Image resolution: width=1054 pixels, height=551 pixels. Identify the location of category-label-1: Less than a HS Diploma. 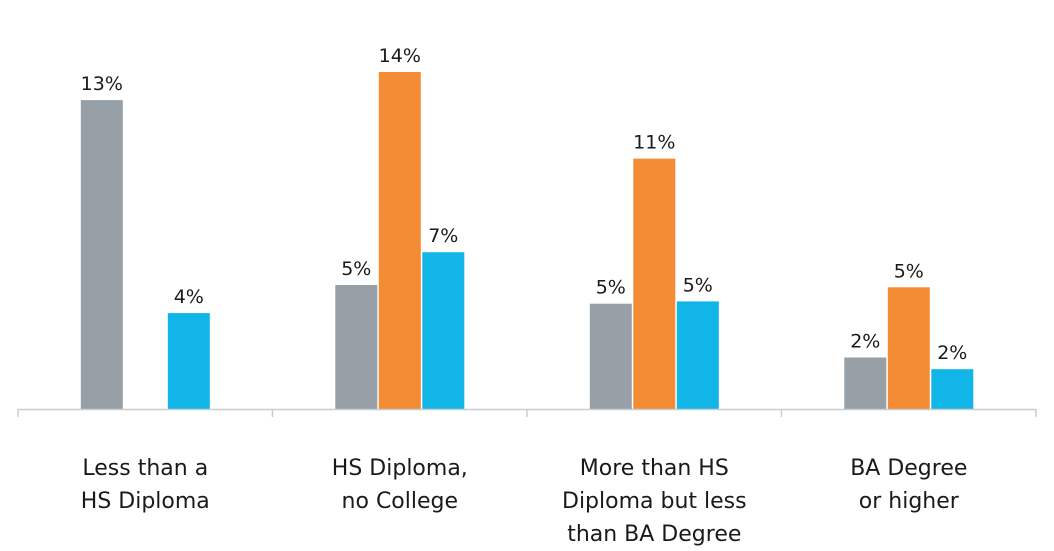
(145, 485).